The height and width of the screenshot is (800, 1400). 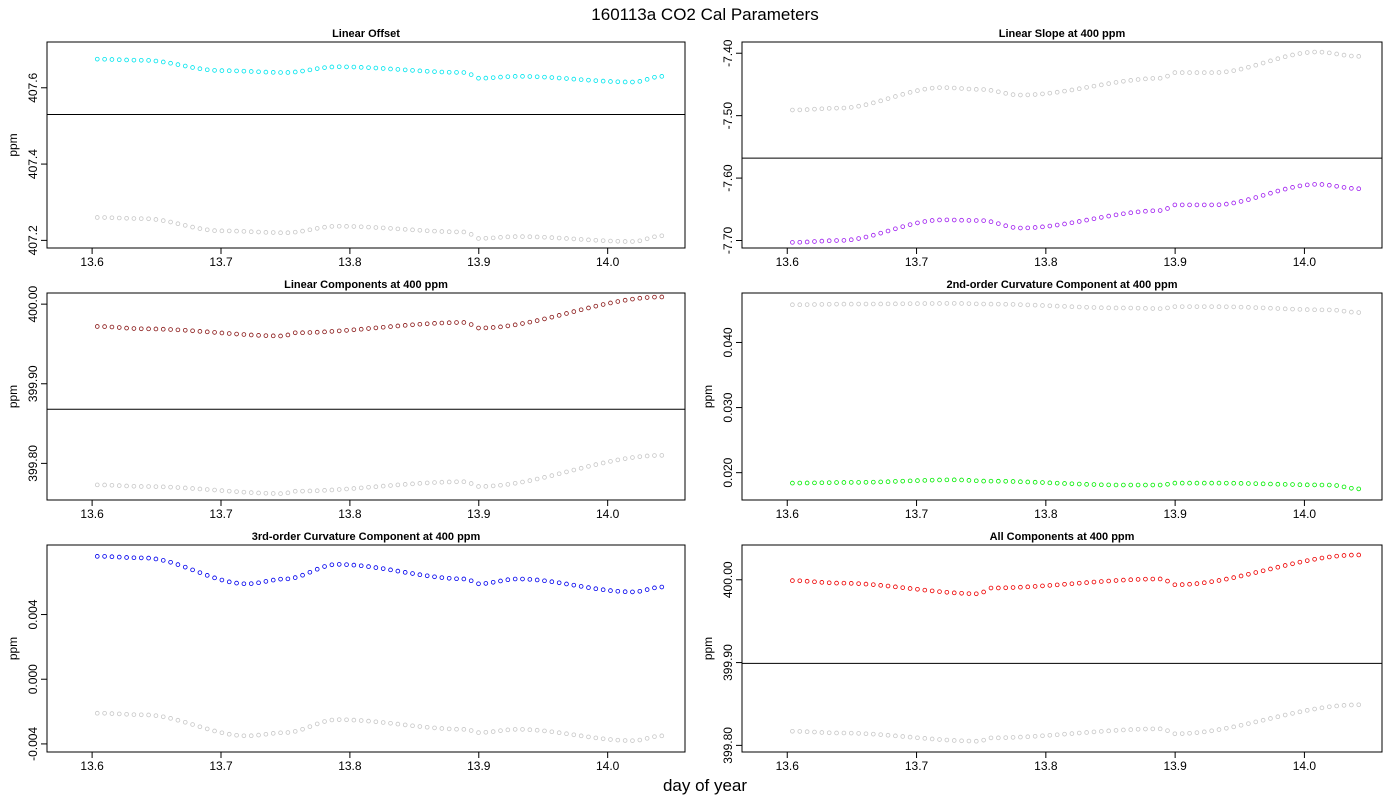 What do you see at coordinates (479, 262) in the screenshot?
I see `x-tick-label: 13.9` at bounding box center [479, 262].